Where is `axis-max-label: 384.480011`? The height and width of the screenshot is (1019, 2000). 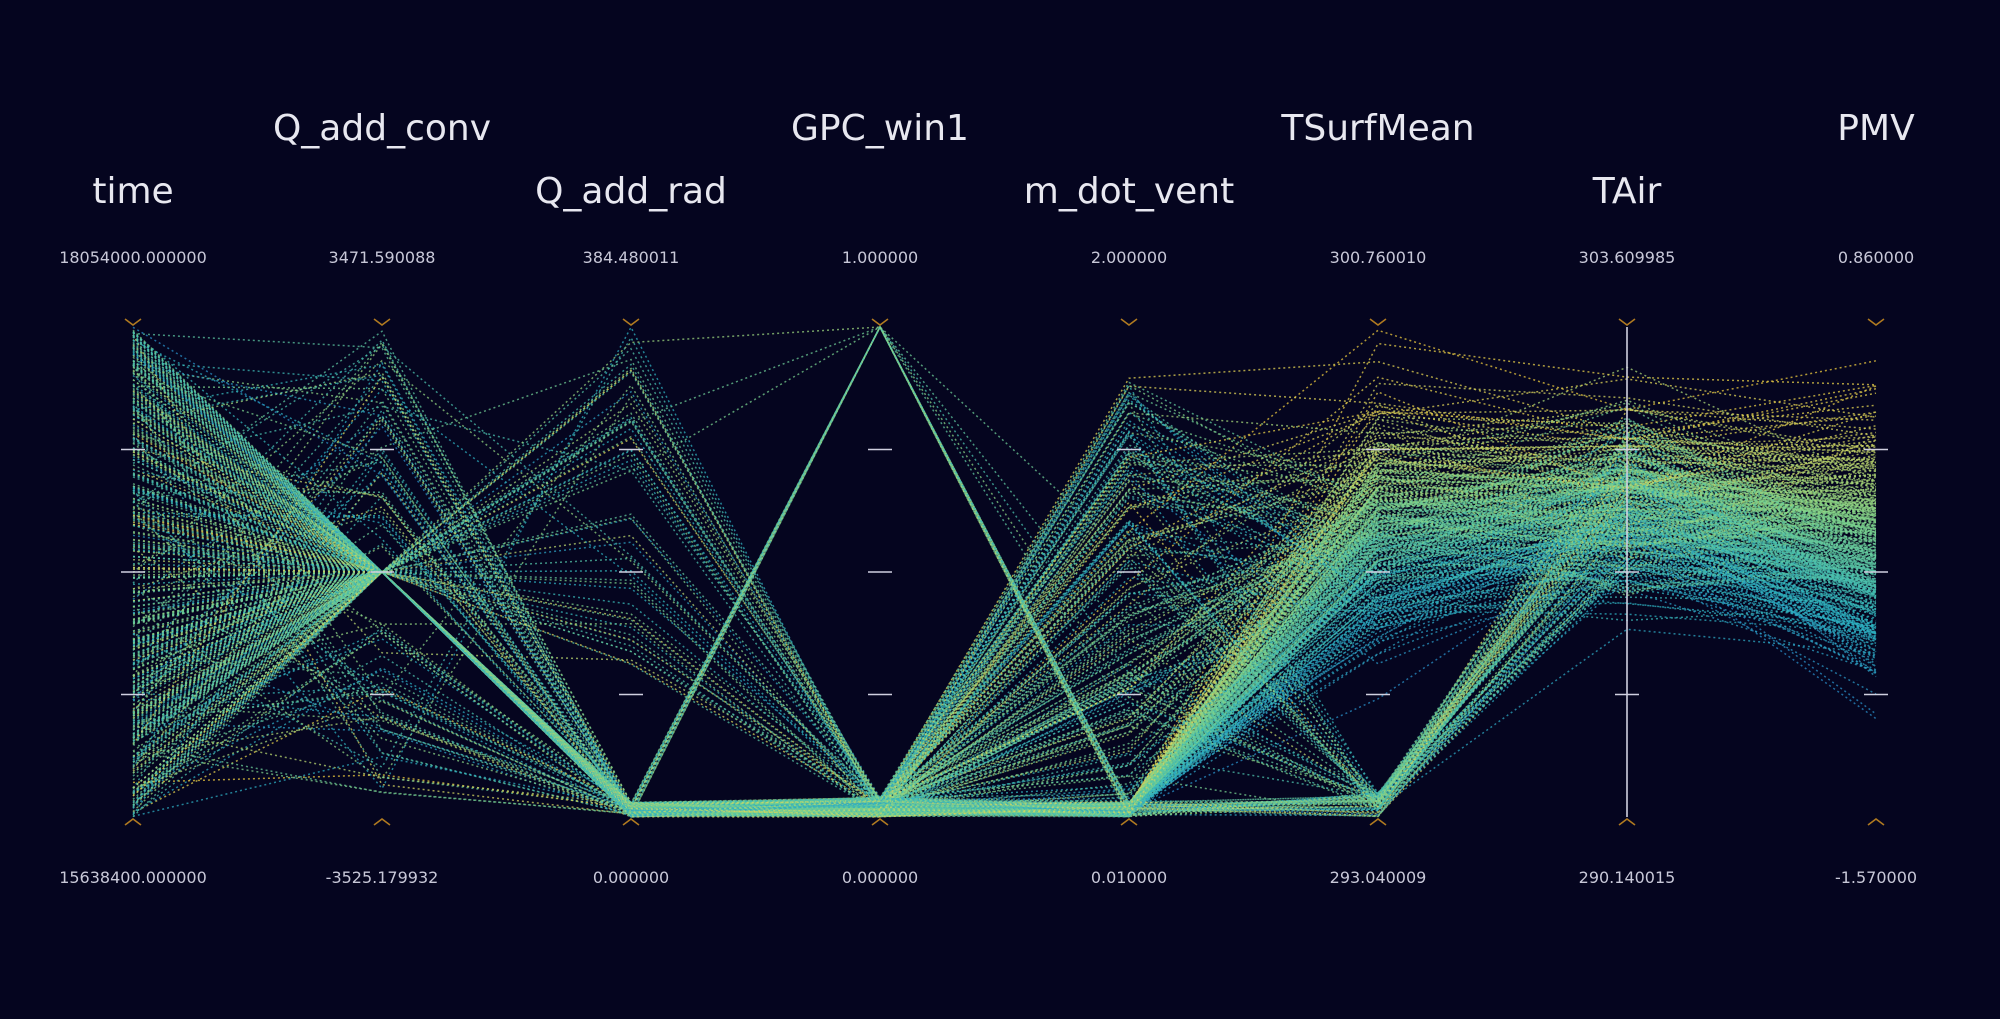
axis-max-label: 384.480011 is located at coordinates (631, 257).